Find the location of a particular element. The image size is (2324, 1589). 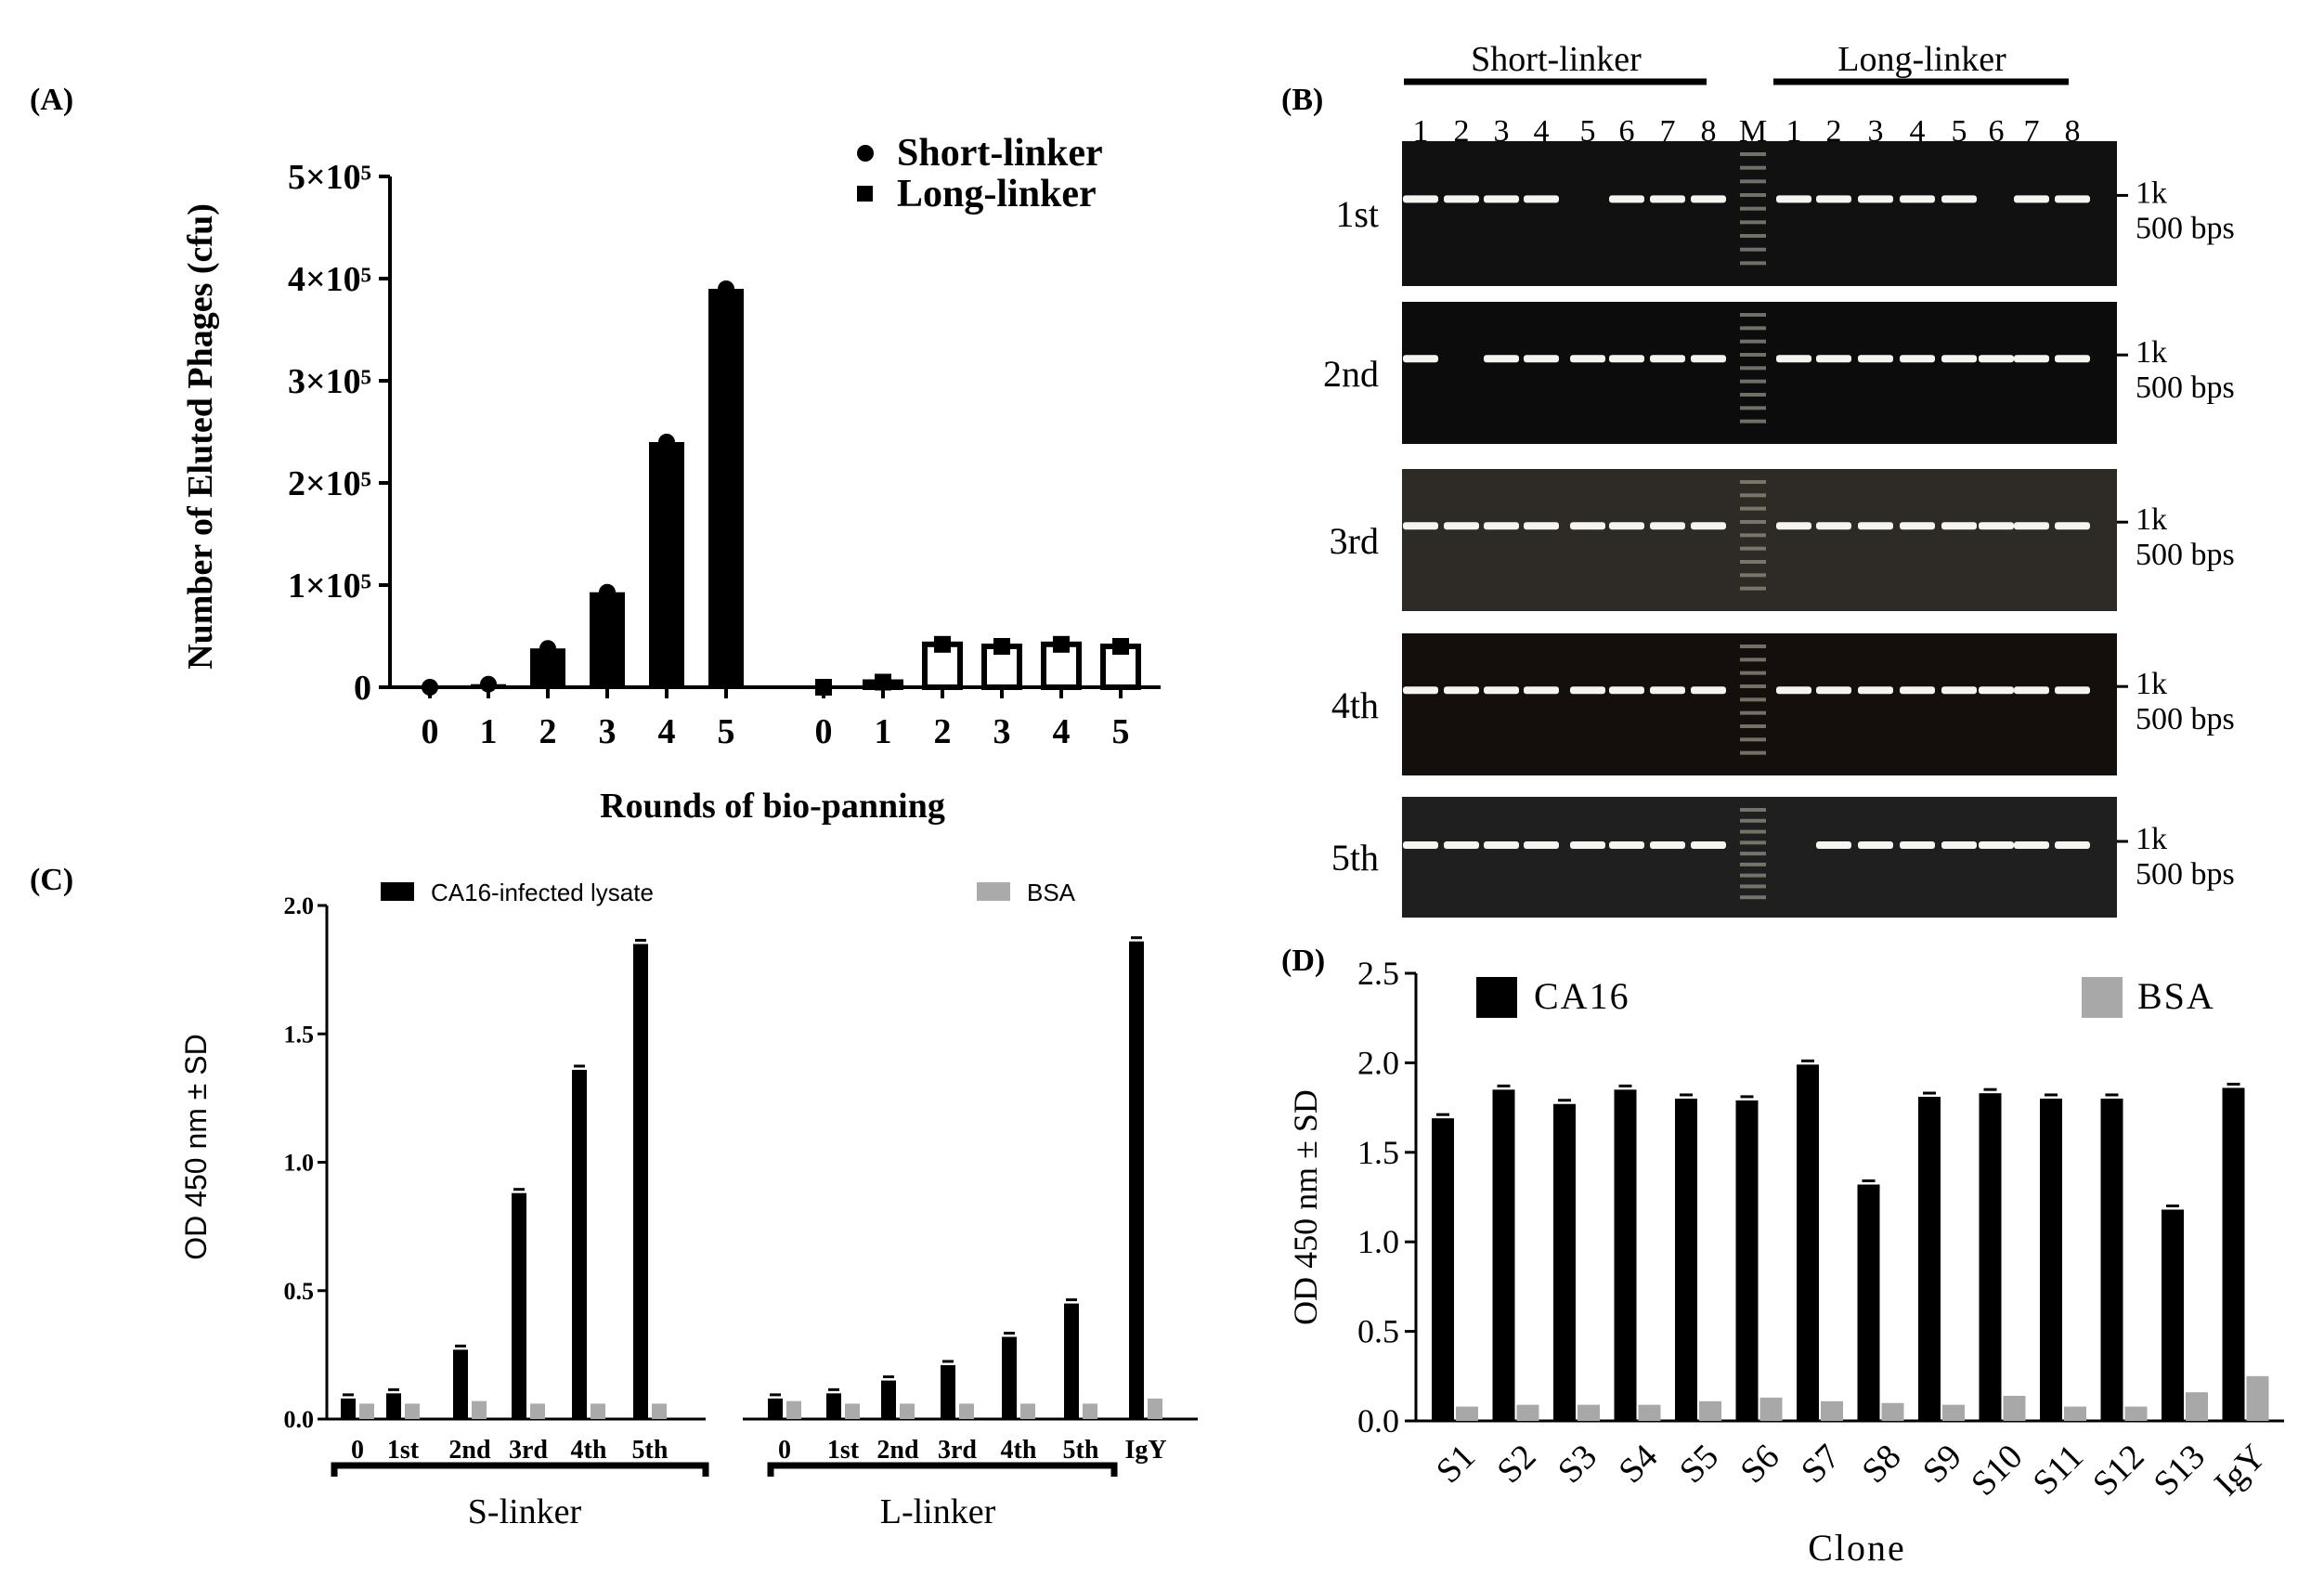

point-short-linker is located at coordinates (666, 442).